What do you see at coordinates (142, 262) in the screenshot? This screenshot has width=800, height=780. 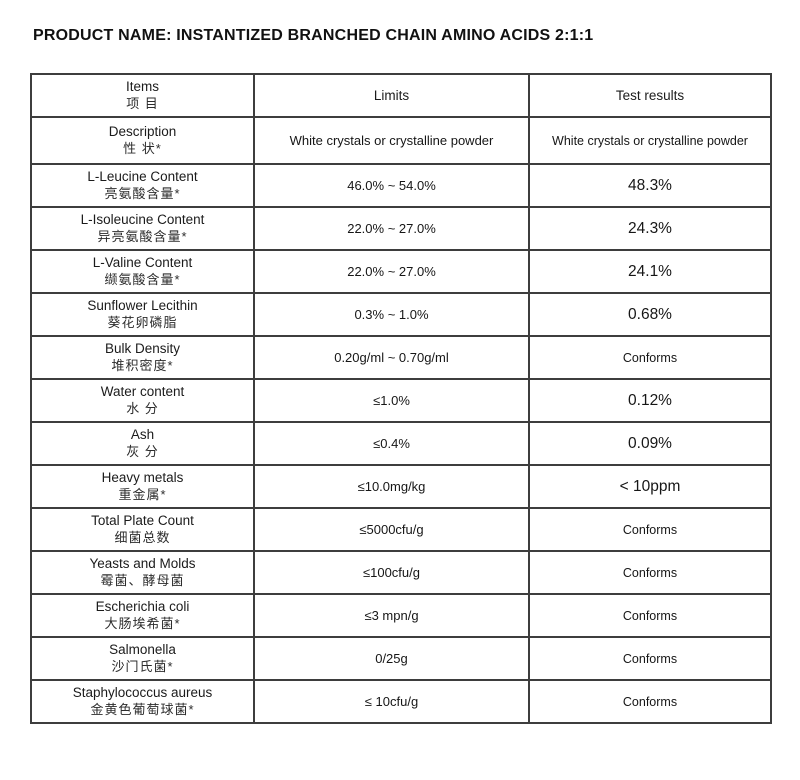 I see `item-name-en: L-Valine Content` at bounding box center [142, 262].